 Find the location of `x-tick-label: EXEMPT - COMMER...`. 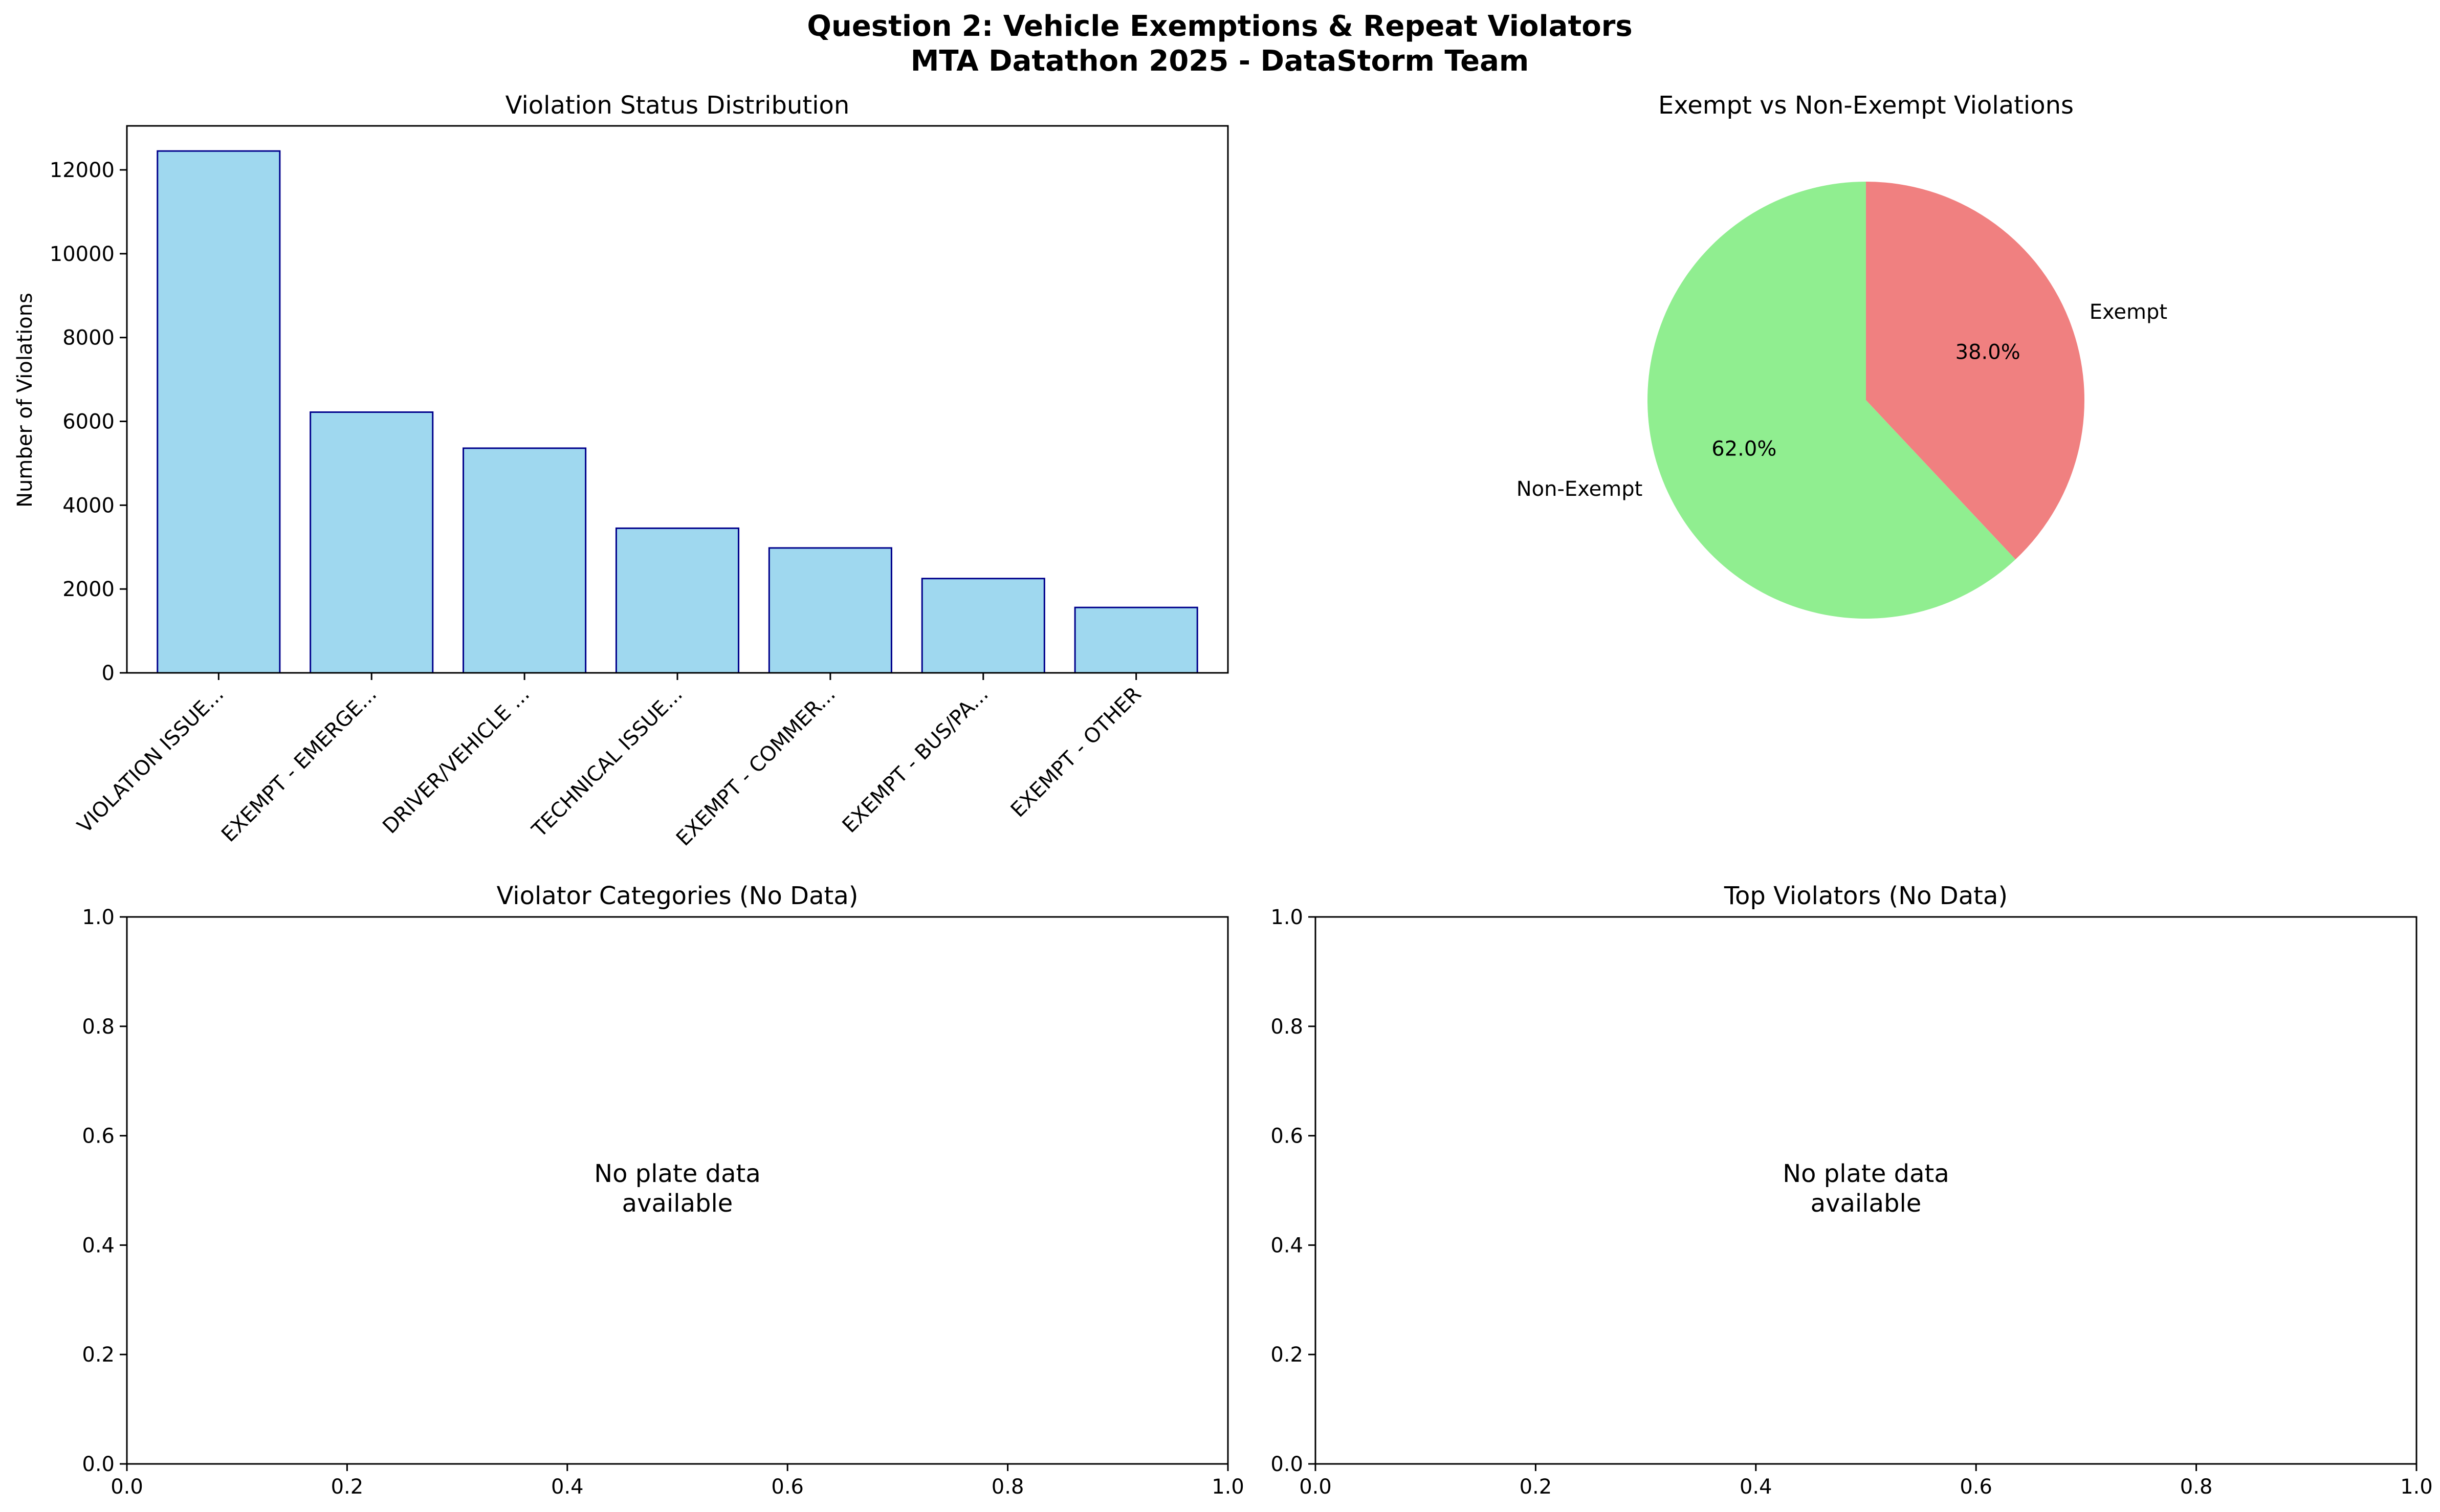

x-tick-label: EXEMPT - COMMER... is located at coordinates (756, 767).